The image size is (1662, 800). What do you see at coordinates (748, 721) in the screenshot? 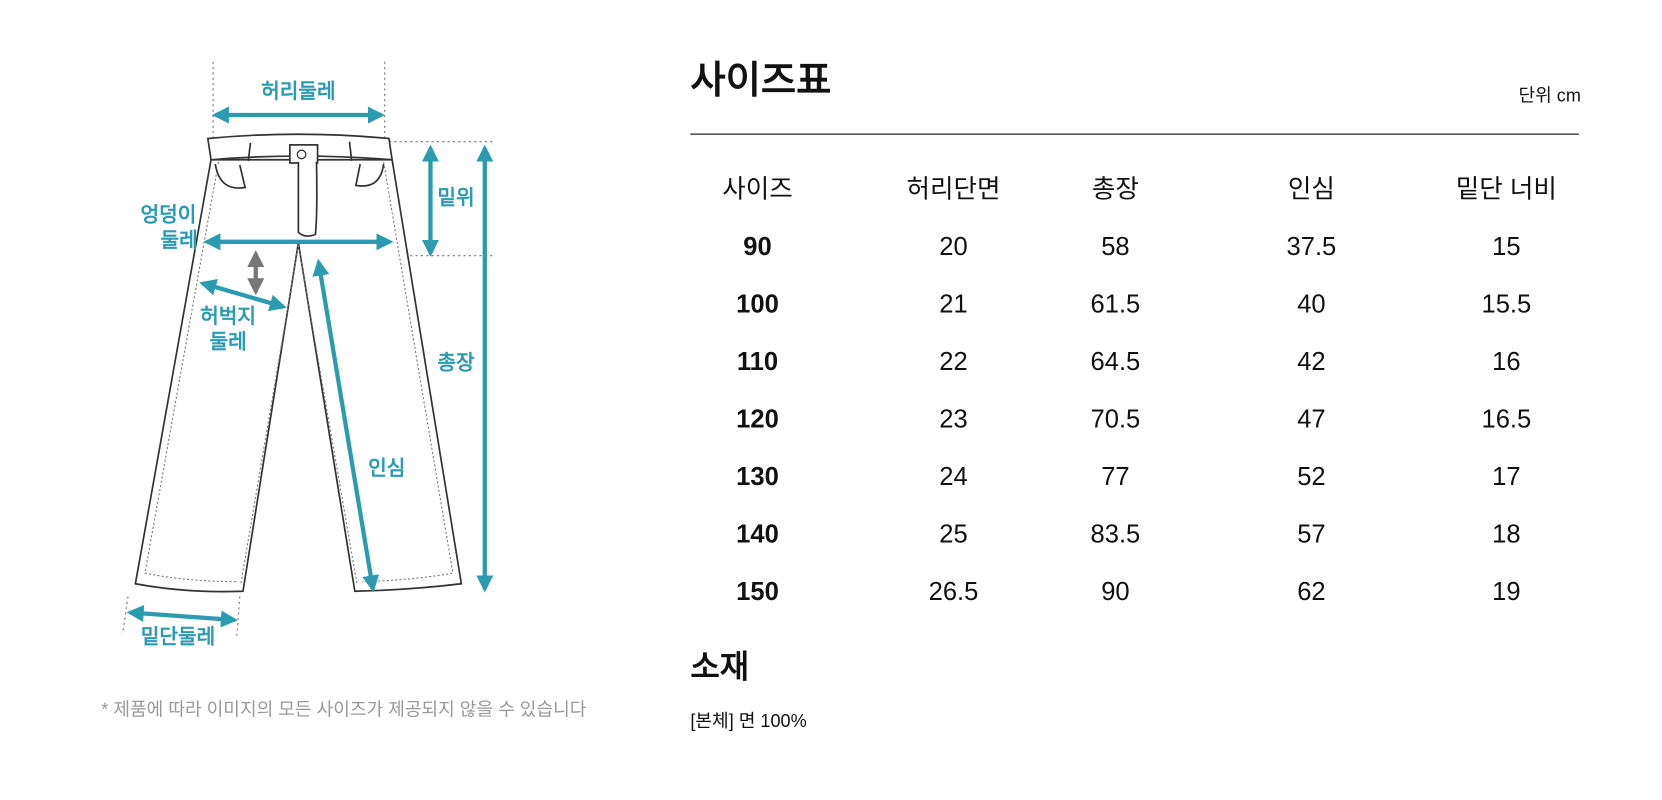
I see `material-text: [본체] 면 100%` at bounding box center [748, 721].